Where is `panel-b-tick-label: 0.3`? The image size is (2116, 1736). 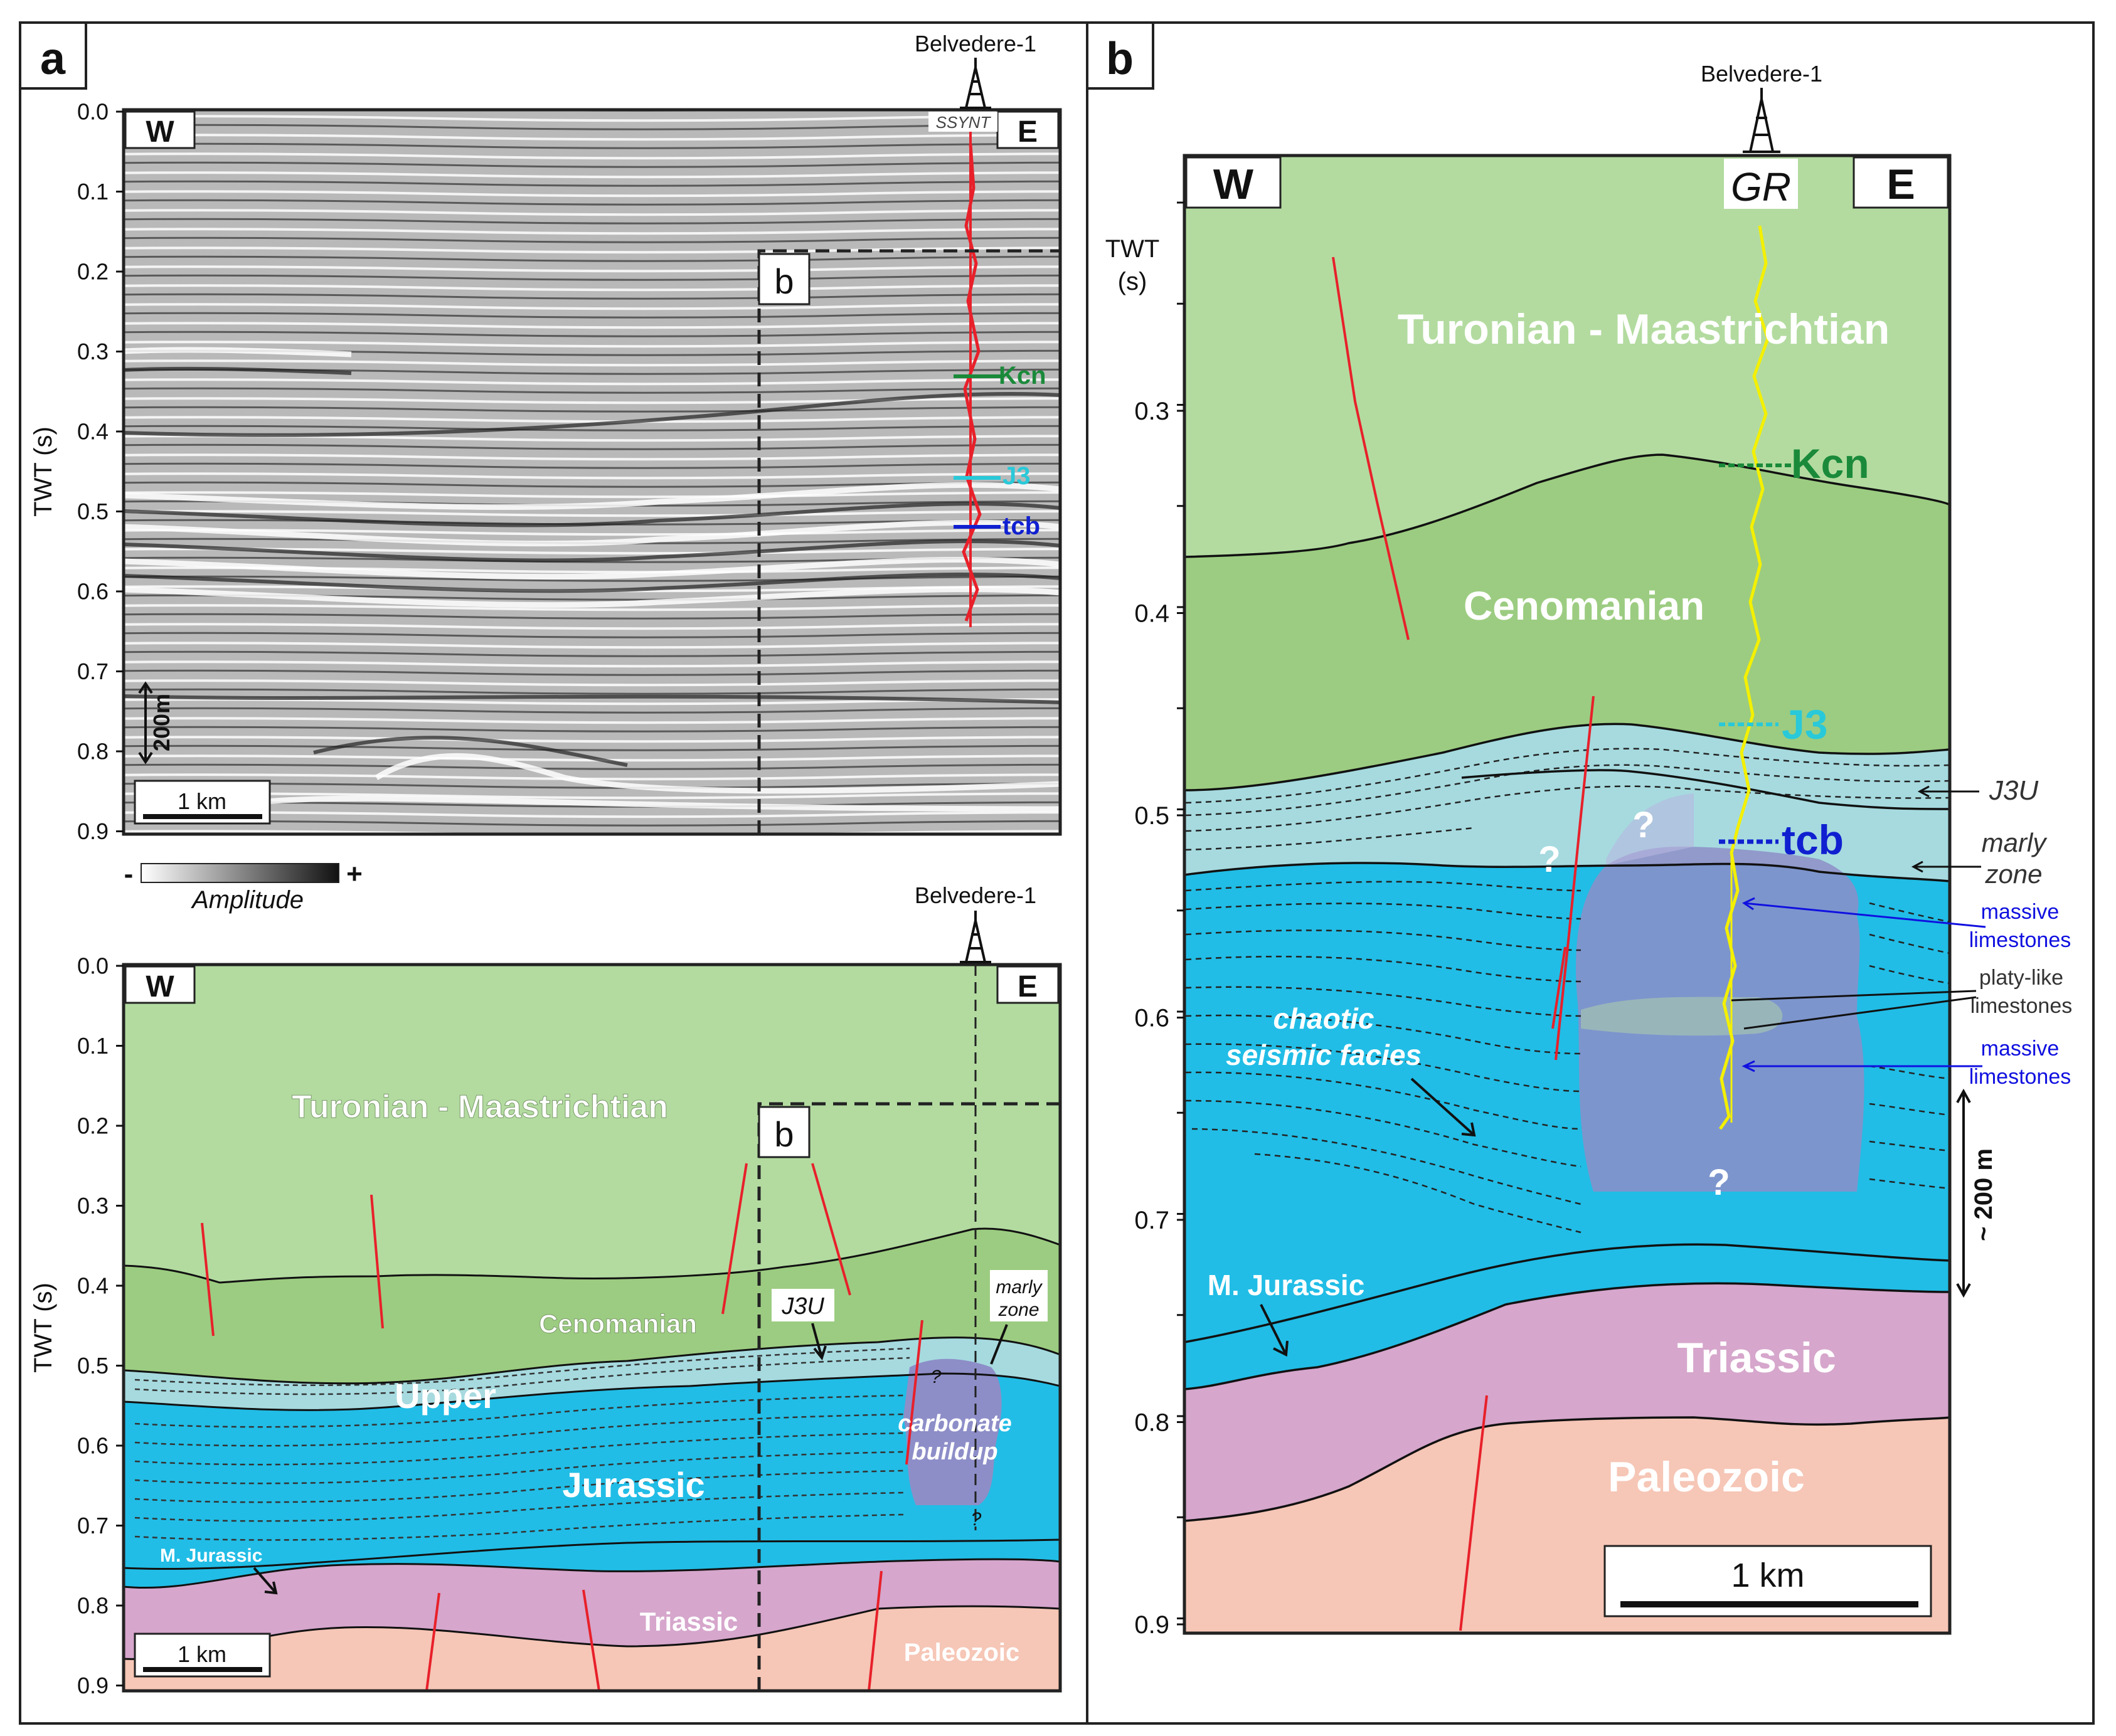
panel-b-tick-label: 0.3 is located at coordinates (1151, 411).